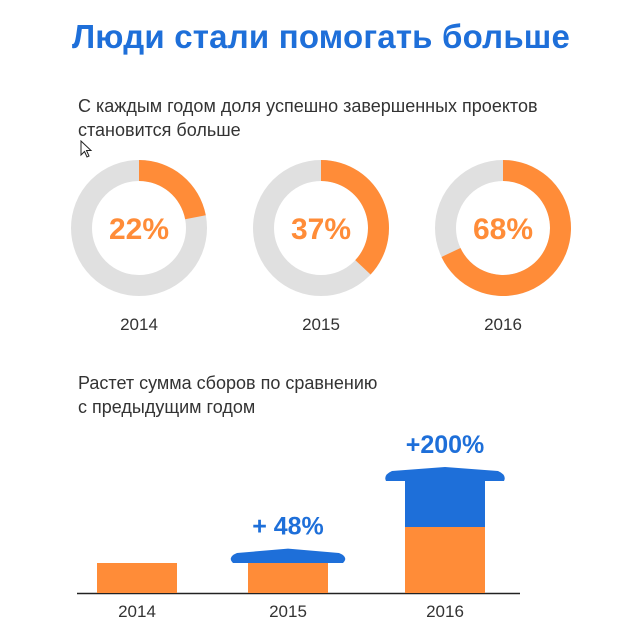  I want to click on donut-value-label: 68%, so click(503, 229).